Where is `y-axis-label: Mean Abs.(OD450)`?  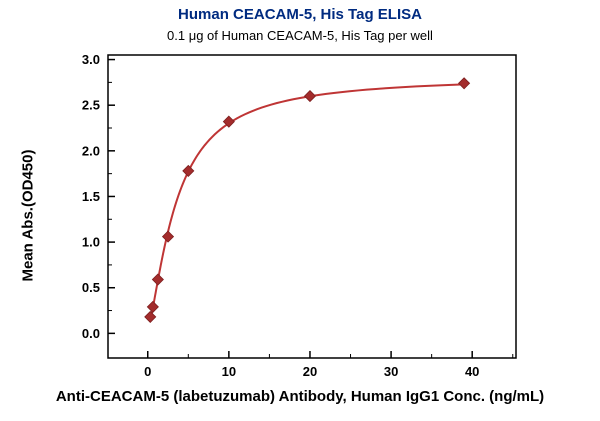
y-axis-label: Mean Abs.(OD450) is located at coordinates (28, 215).